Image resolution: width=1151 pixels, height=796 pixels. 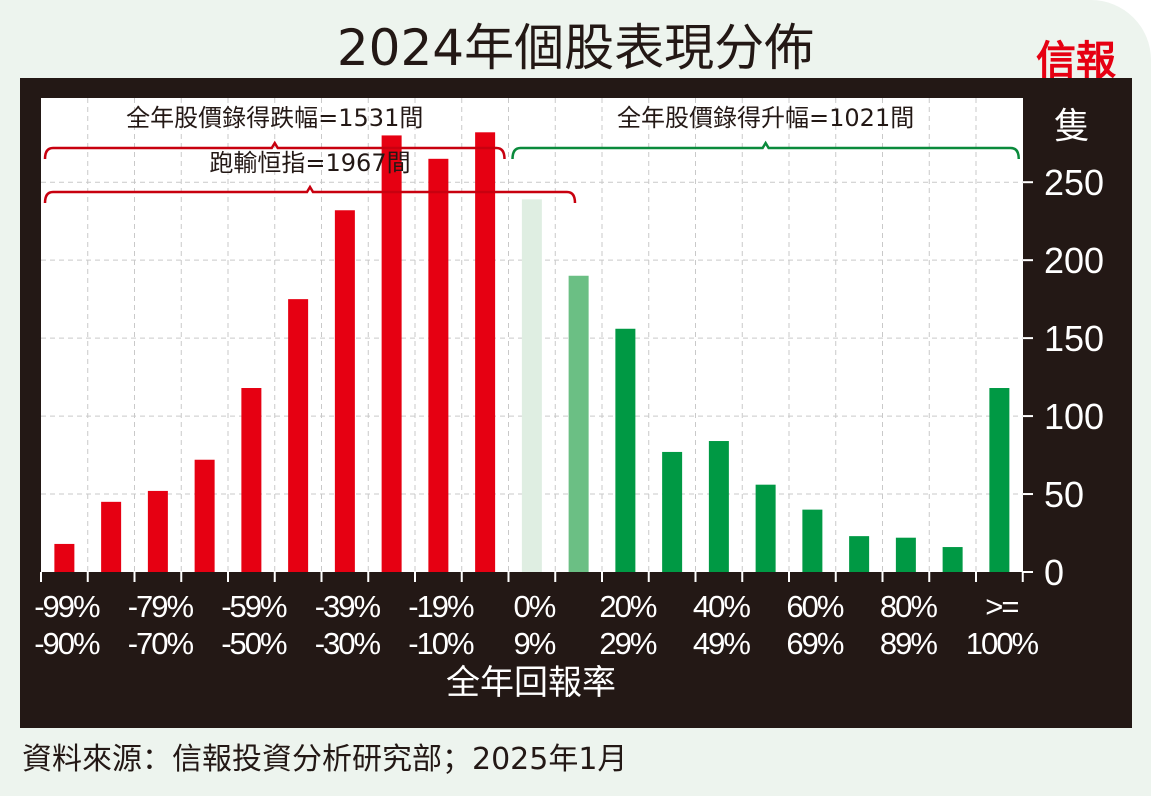 I want to click on x-tick-label: 9%, so click(x=534, y=643).